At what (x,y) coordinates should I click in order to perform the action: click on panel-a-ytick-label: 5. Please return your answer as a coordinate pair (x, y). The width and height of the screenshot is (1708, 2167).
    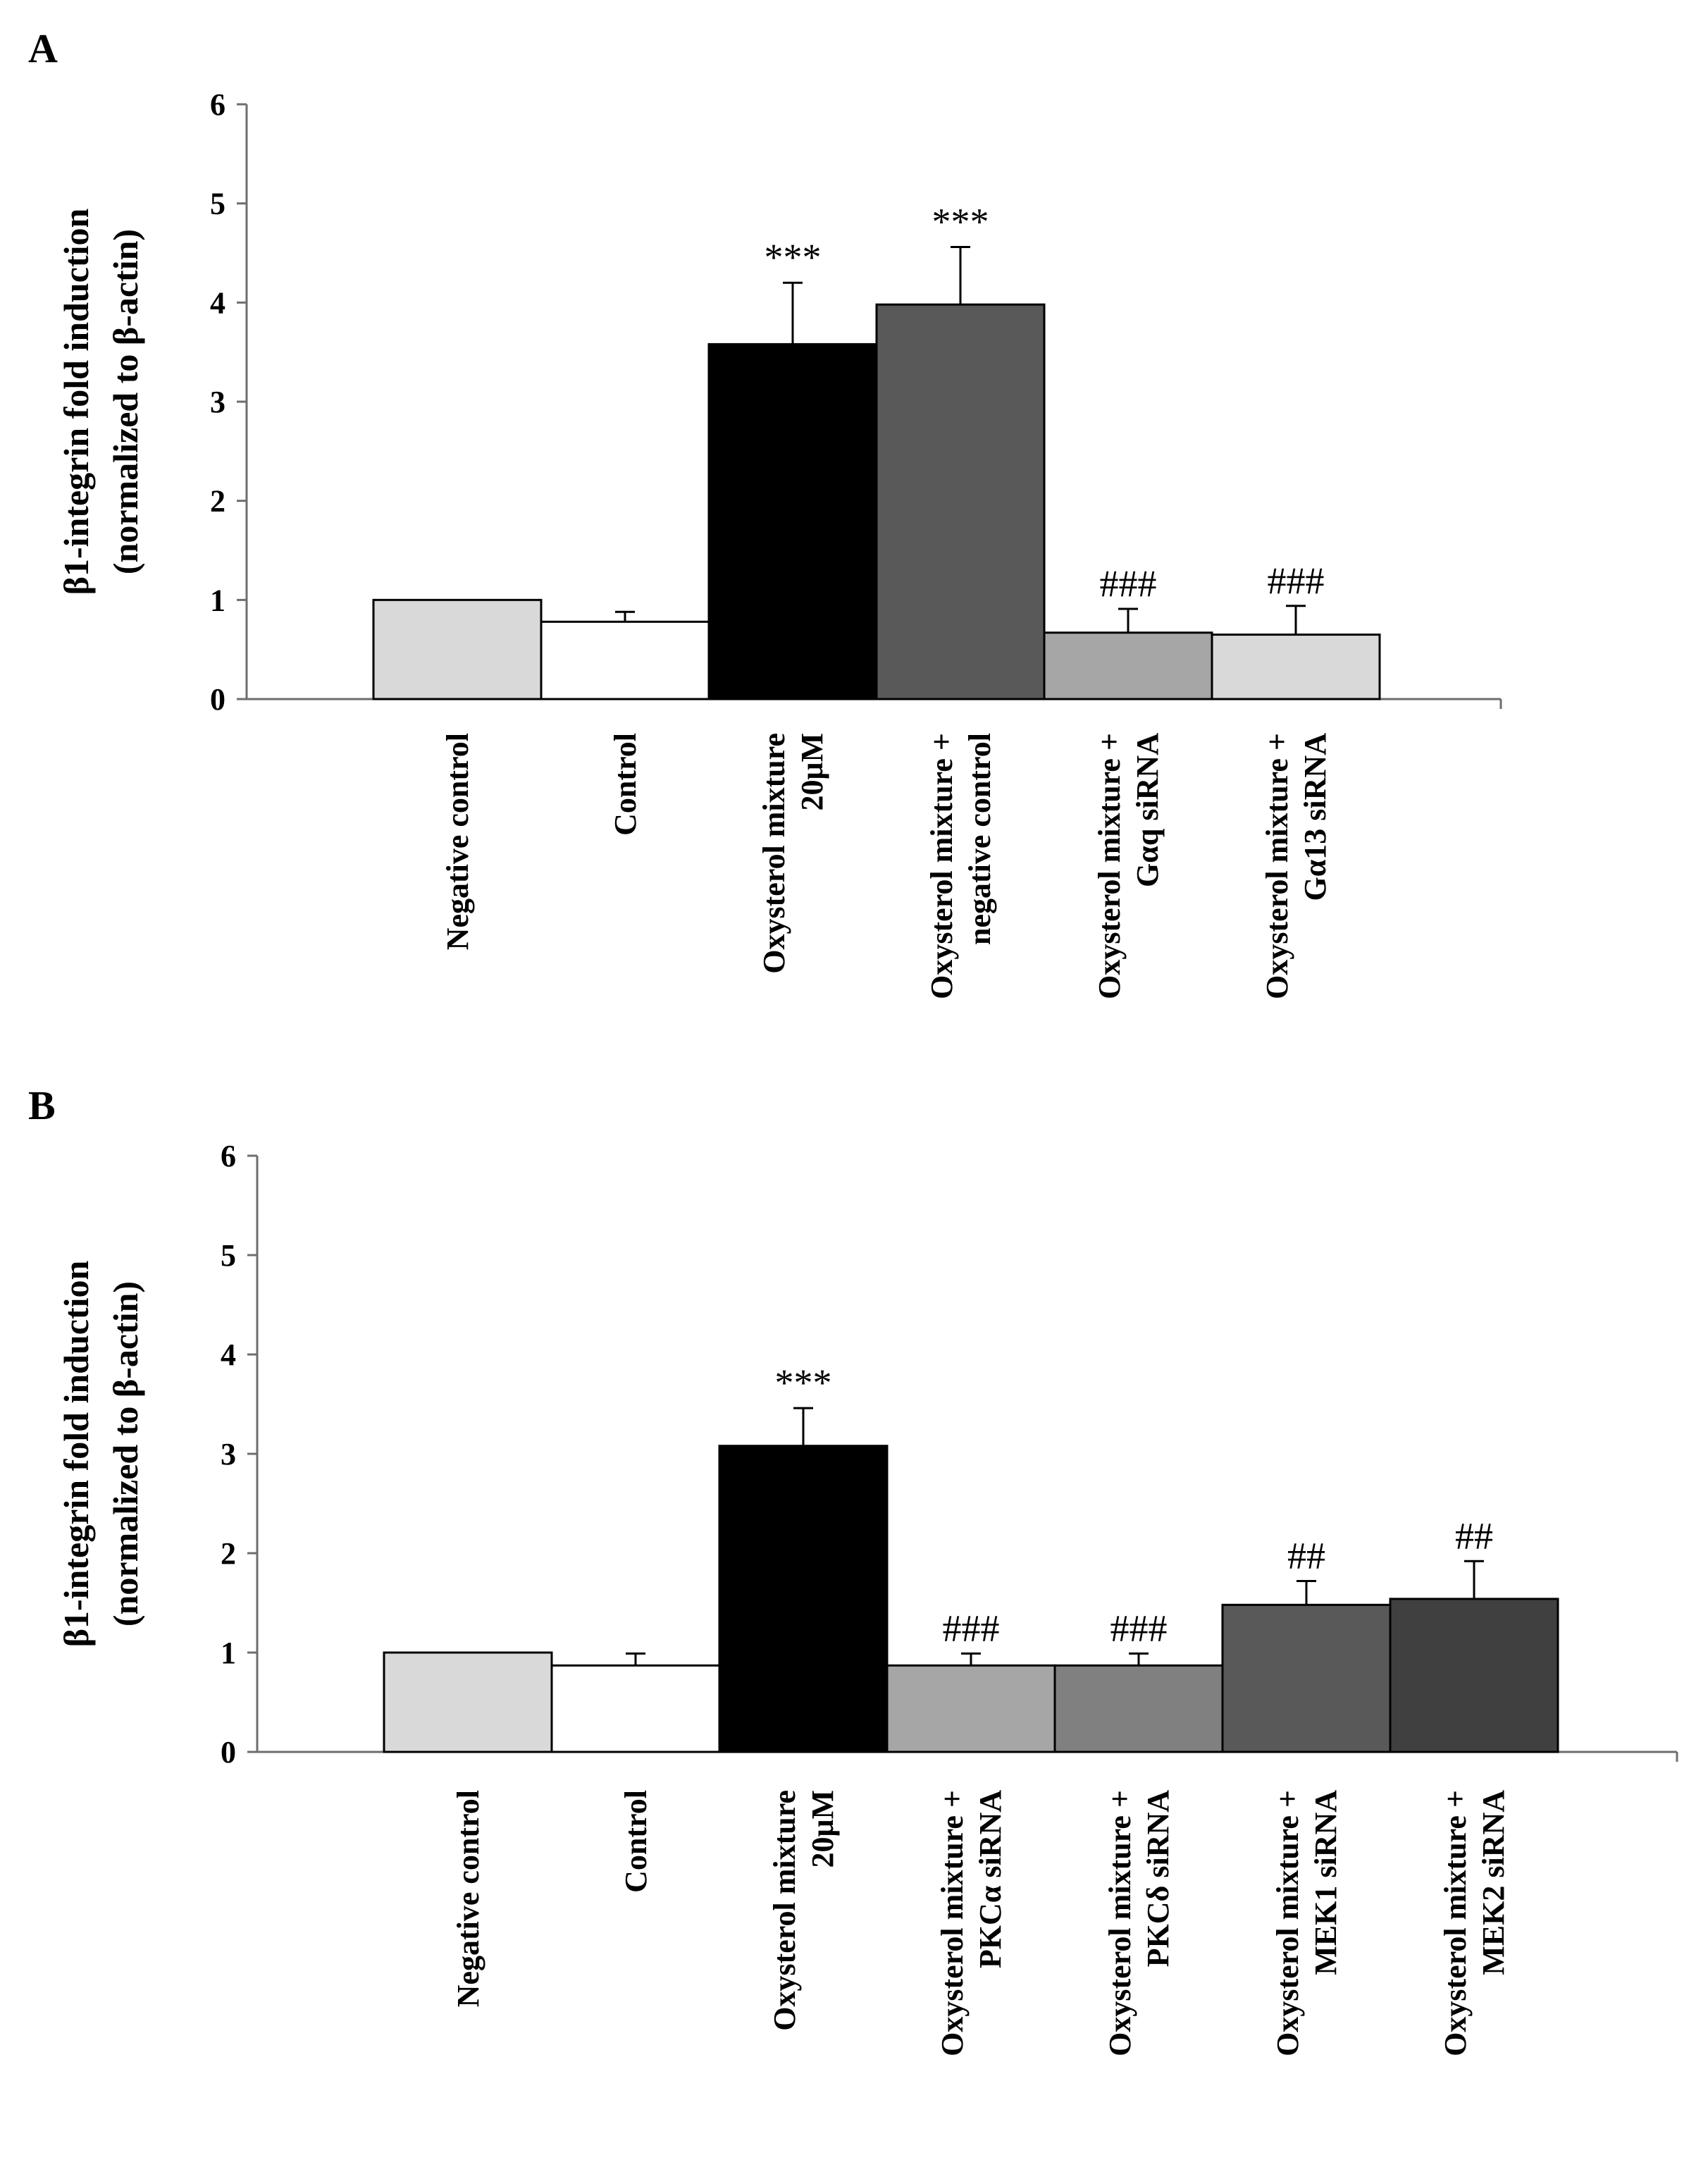
    Looking at the image, I should click on (217, 204).